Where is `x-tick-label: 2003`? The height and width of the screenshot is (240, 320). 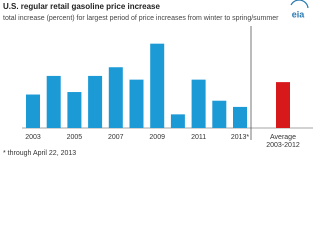
x-tick-label: 2003 is located at coordinates (33, 137).